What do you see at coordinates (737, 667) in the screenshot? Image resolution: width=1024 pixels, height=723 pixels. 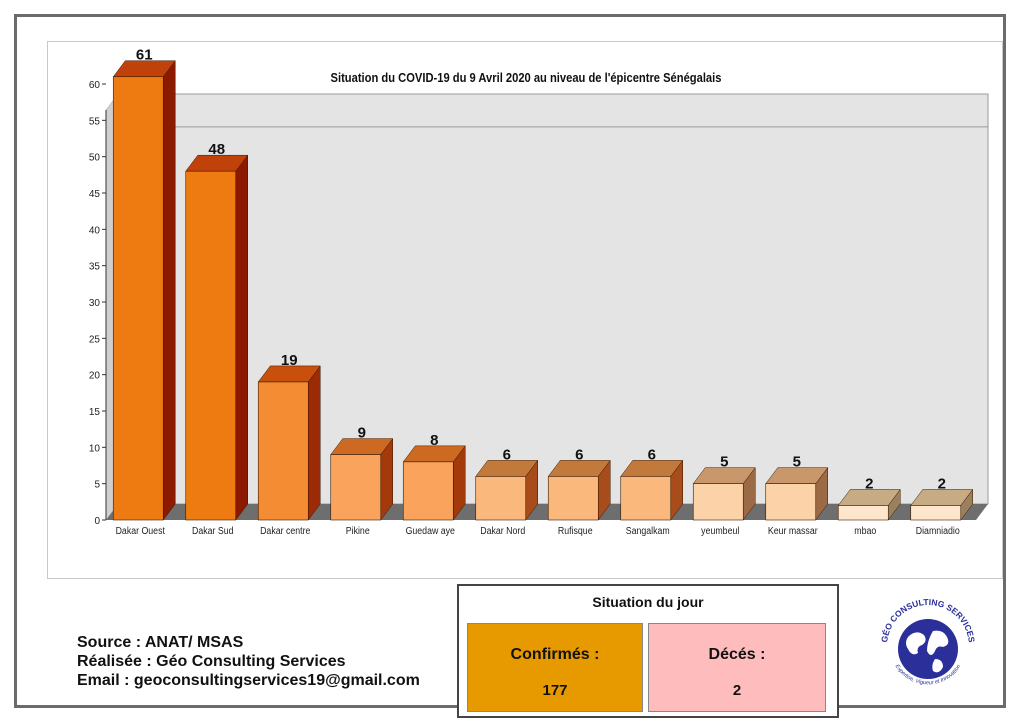 I see `deces-box: Décés : 2` at bounding box center [737, 667].